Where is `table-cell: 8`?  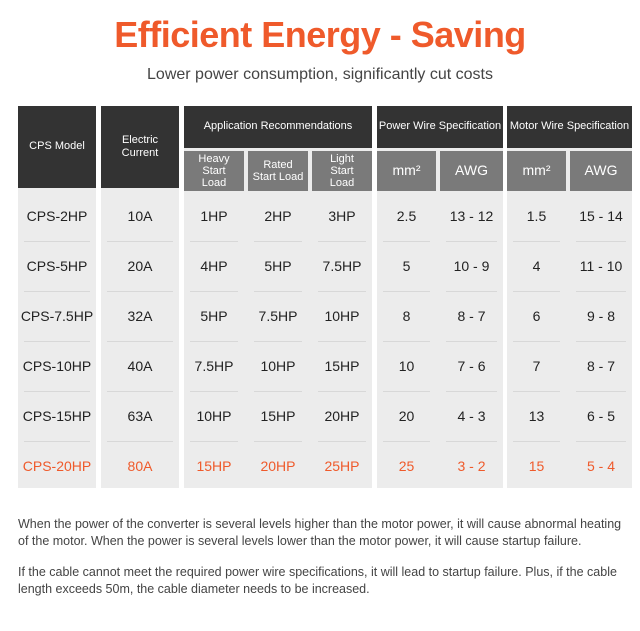 table-cell: 8 is located at coordinates (406, 316).